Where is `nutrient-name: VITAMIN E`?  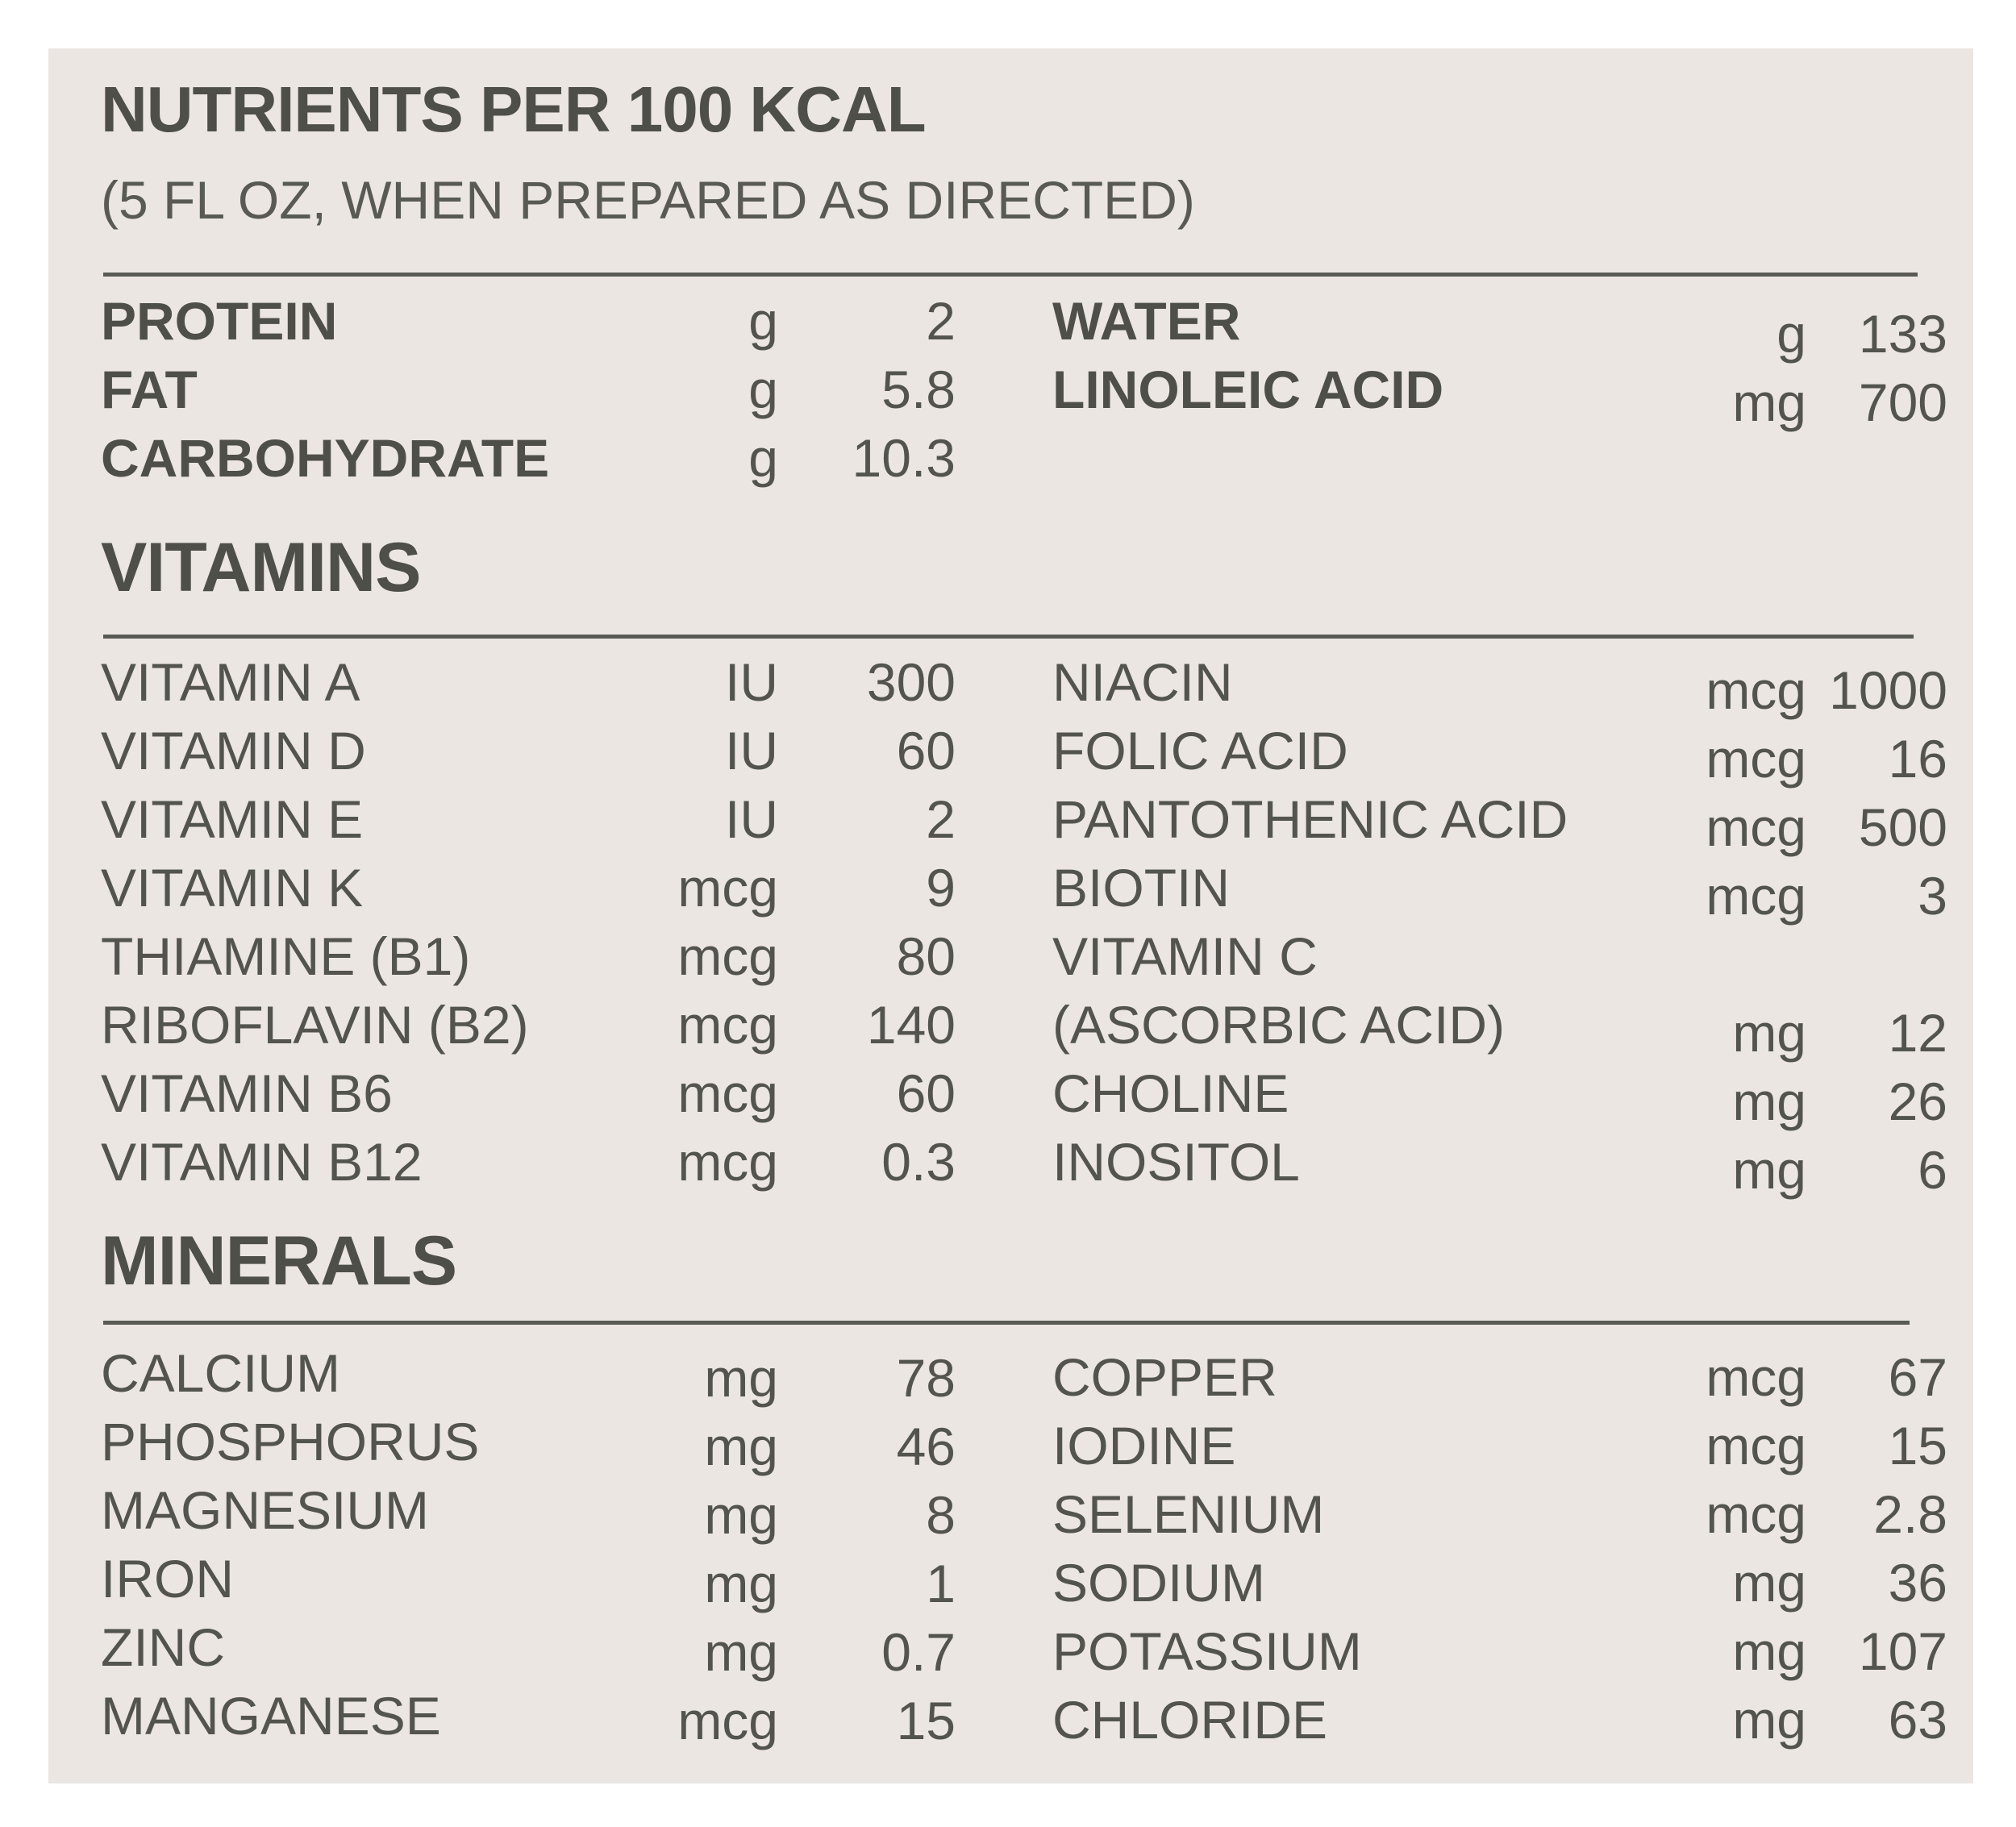
nutrient-name: VITAMIN E is located at coordinates (233, 819).